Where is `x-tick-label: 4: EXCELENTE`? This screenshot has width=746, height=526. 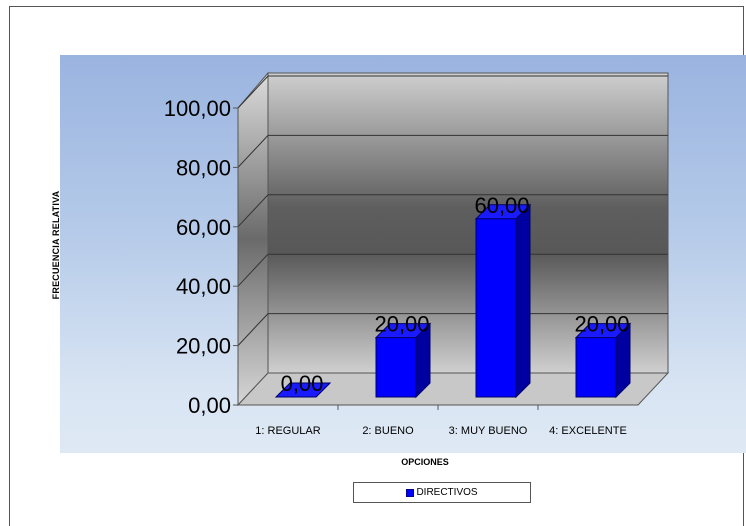 x-tick-label: 4: EXCELENTE is located at coordinates (588, 431).